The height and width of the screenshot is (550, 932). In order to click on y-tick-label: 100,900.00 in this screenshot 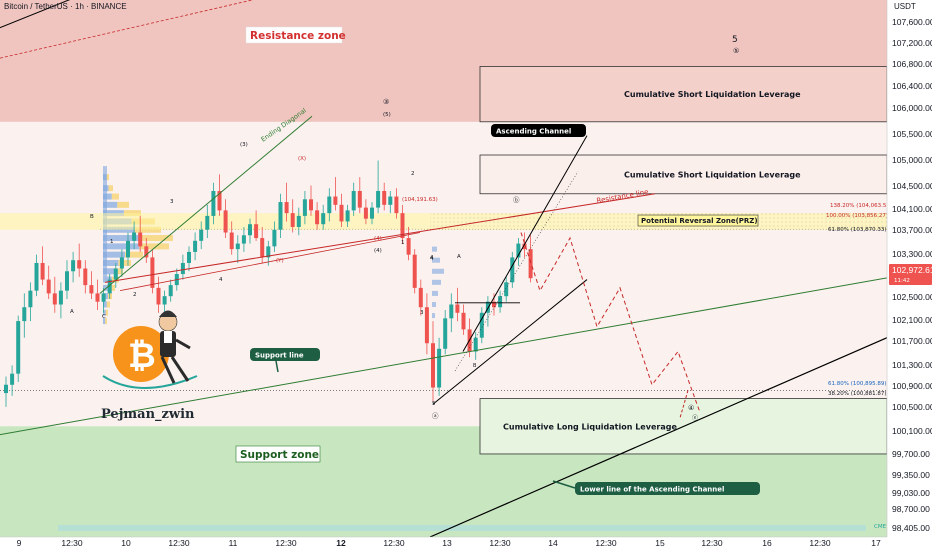, I will do `click(912, 386)`.